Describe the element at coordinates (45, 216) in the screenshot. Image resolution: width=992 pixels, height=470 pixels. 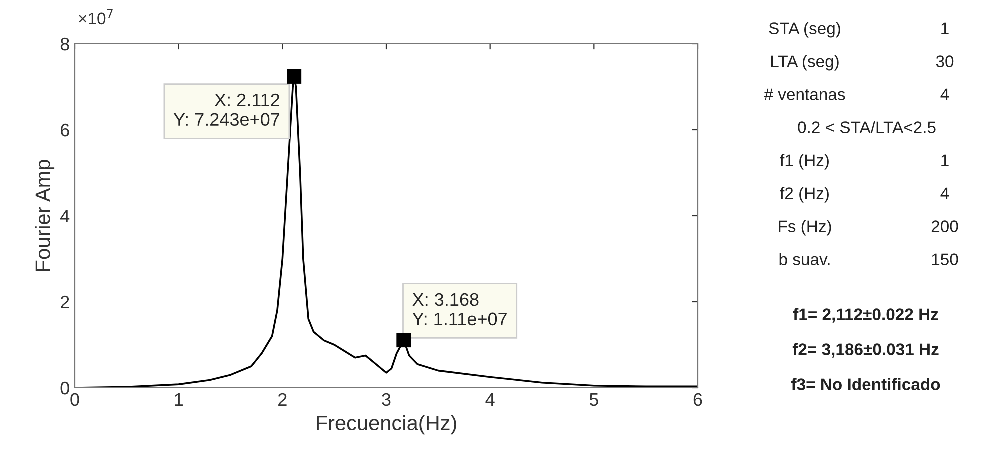
I see `y-axis-title: Fourier Amp` at that location.